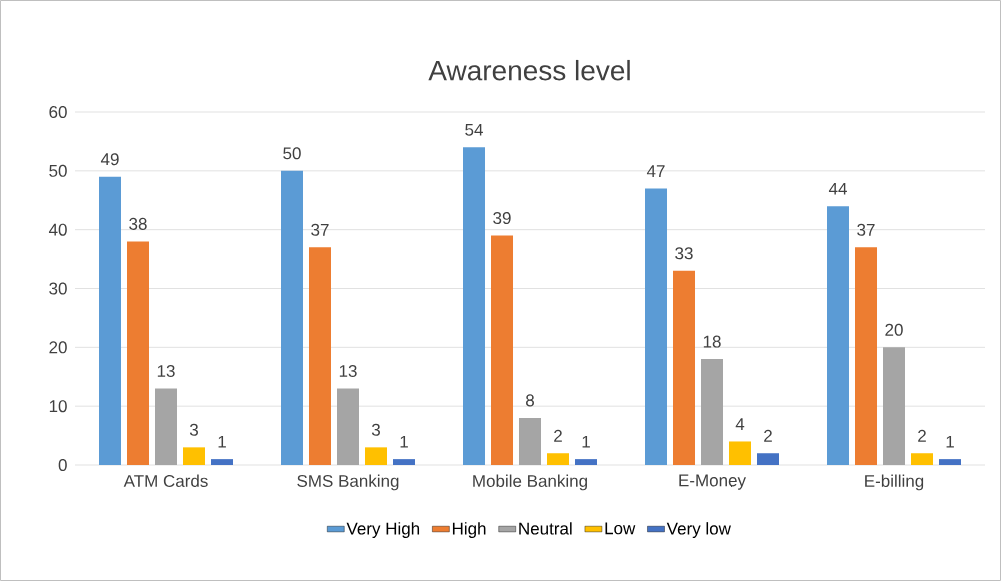  I want to click on x-tick-label: E-Money, so click(712, 482).